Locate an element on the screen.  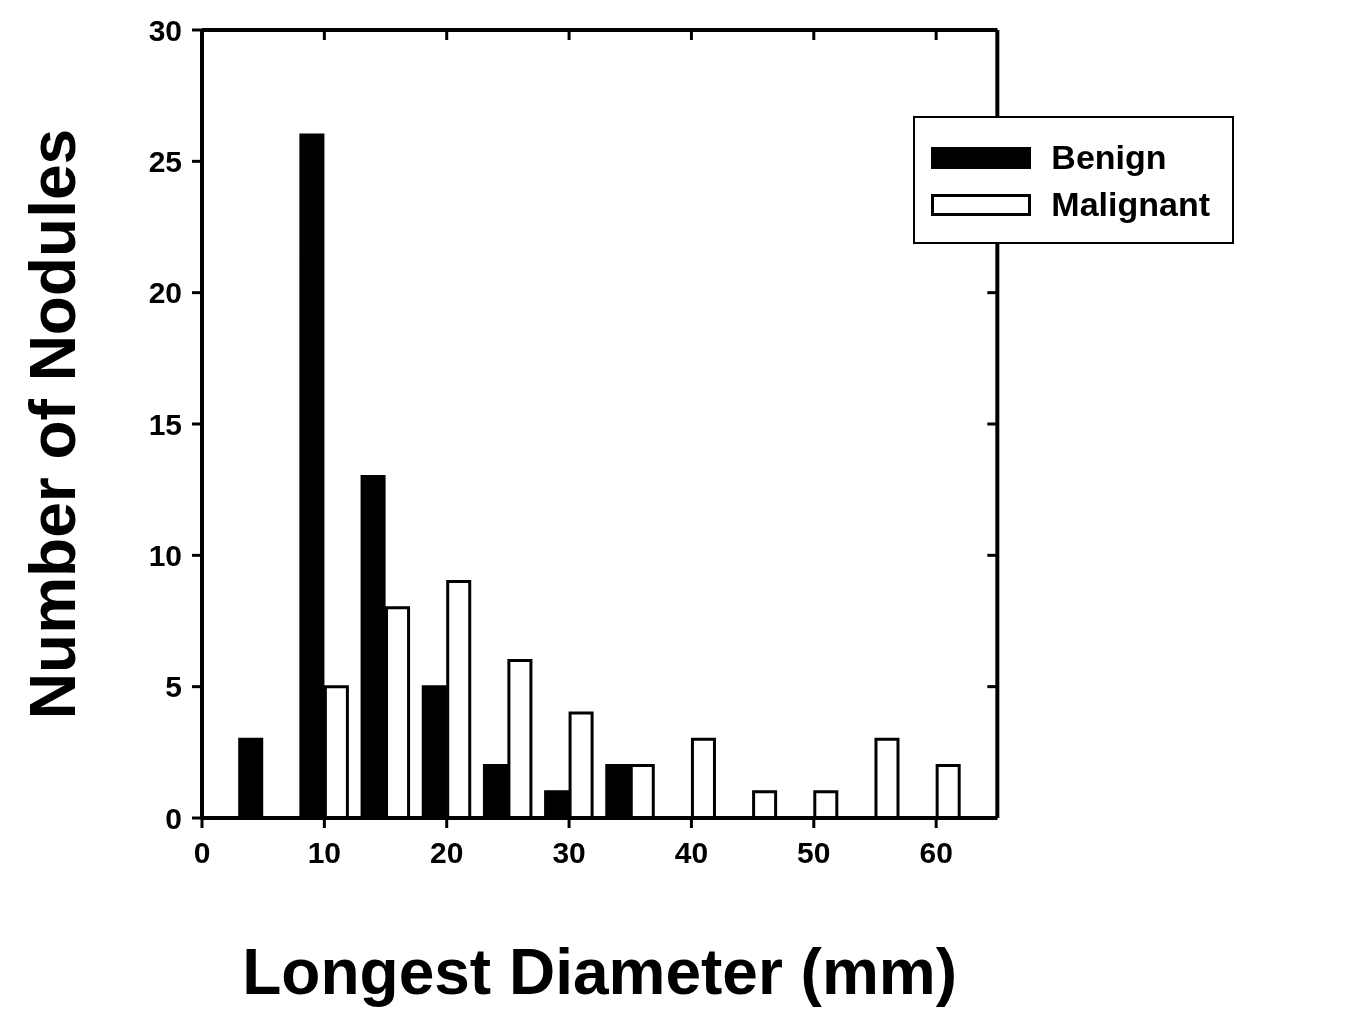
y-axis-title: Number of Nodules is located at coordinates (52, 424).